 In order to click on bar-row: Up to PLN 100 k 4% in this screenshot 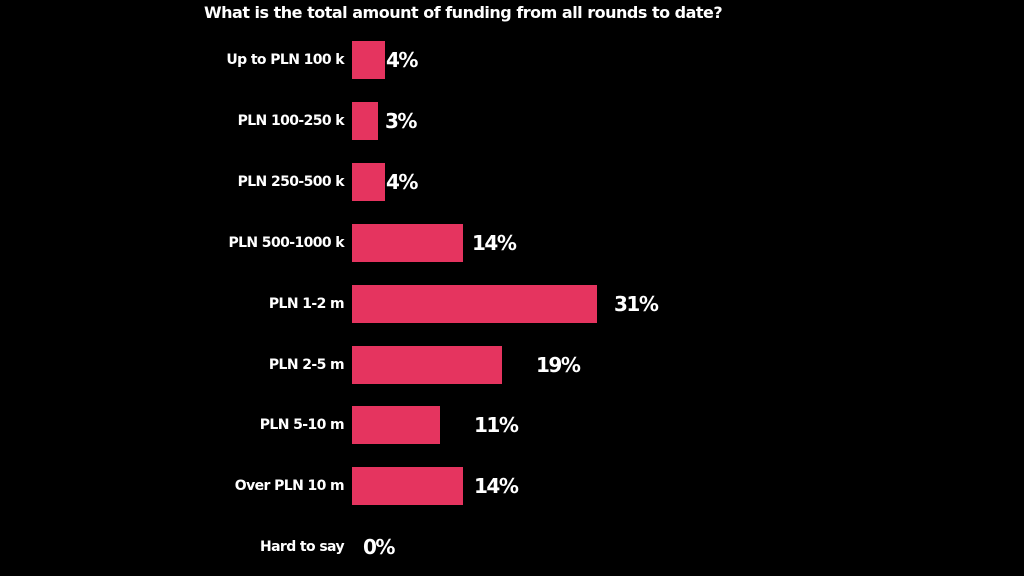, I will do `click(512, 60)`.